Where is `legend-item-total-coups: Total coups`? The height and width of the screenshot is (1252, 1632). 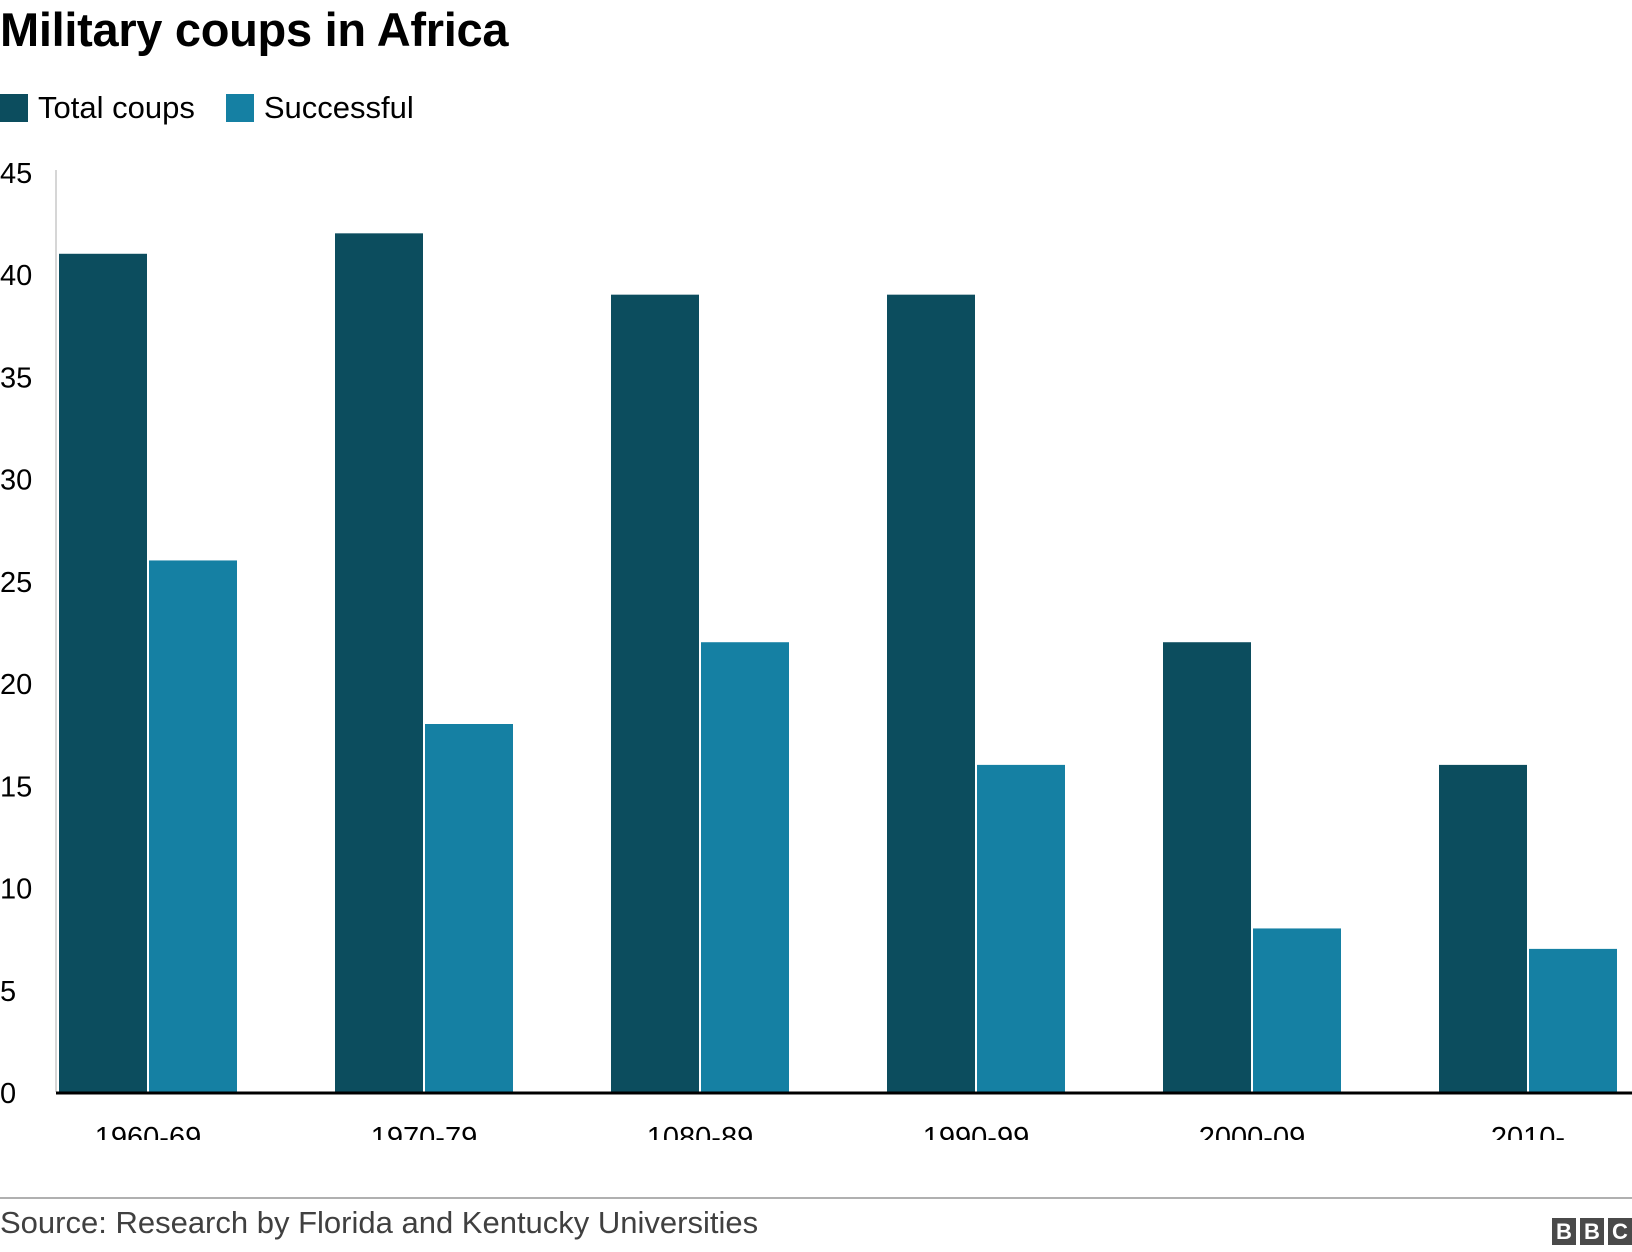 legend-item-total-coups: Total coups is located at coordinates (97, 108).